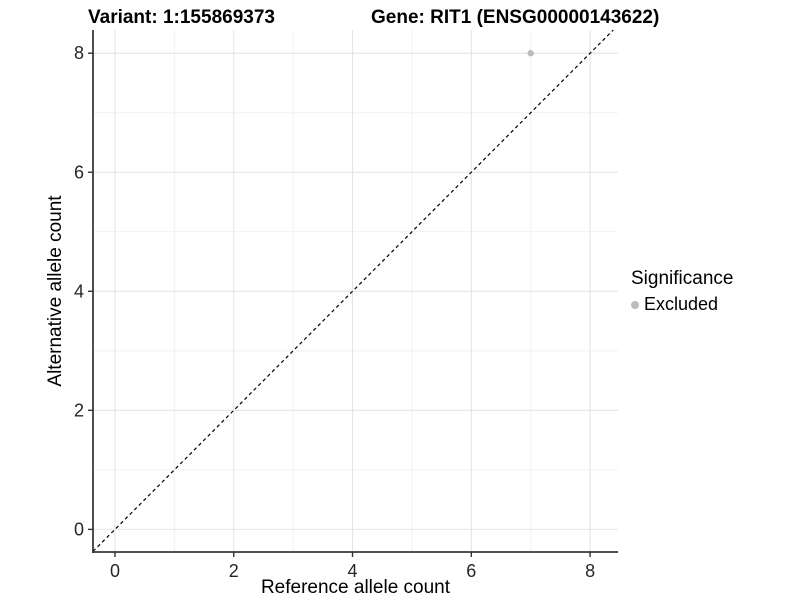 Image resolution: width=800 pixels, height=600 pixels. Describe the element at coordinates (635, 304) in the screenshot. I see `legend-point-icon` at that location.